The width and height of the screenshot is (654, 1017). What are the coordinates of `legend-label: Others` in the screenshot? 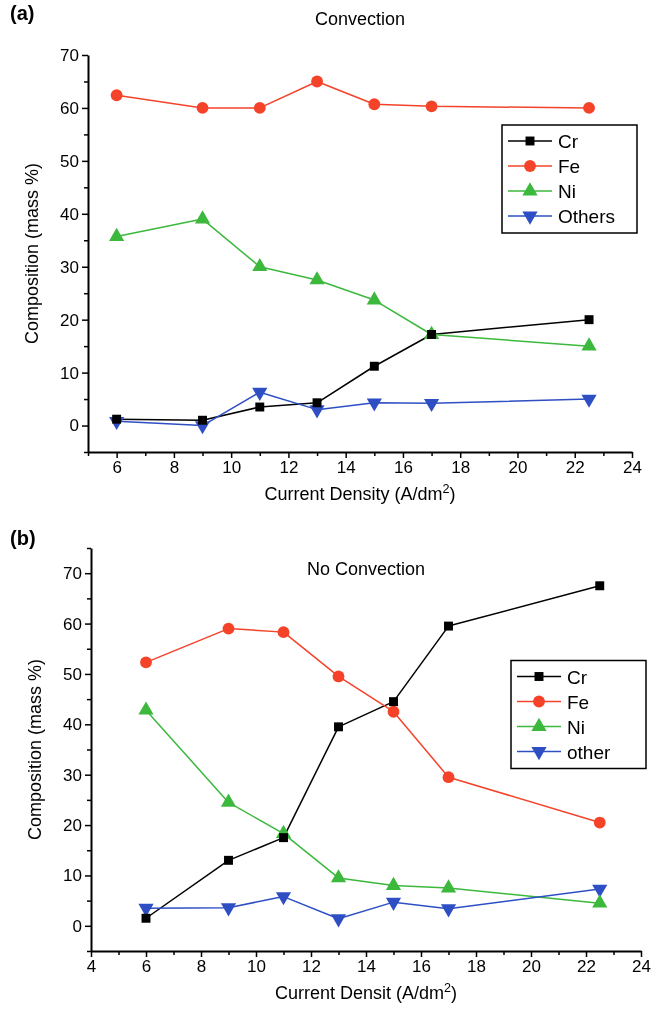 It's located at (587, 216).